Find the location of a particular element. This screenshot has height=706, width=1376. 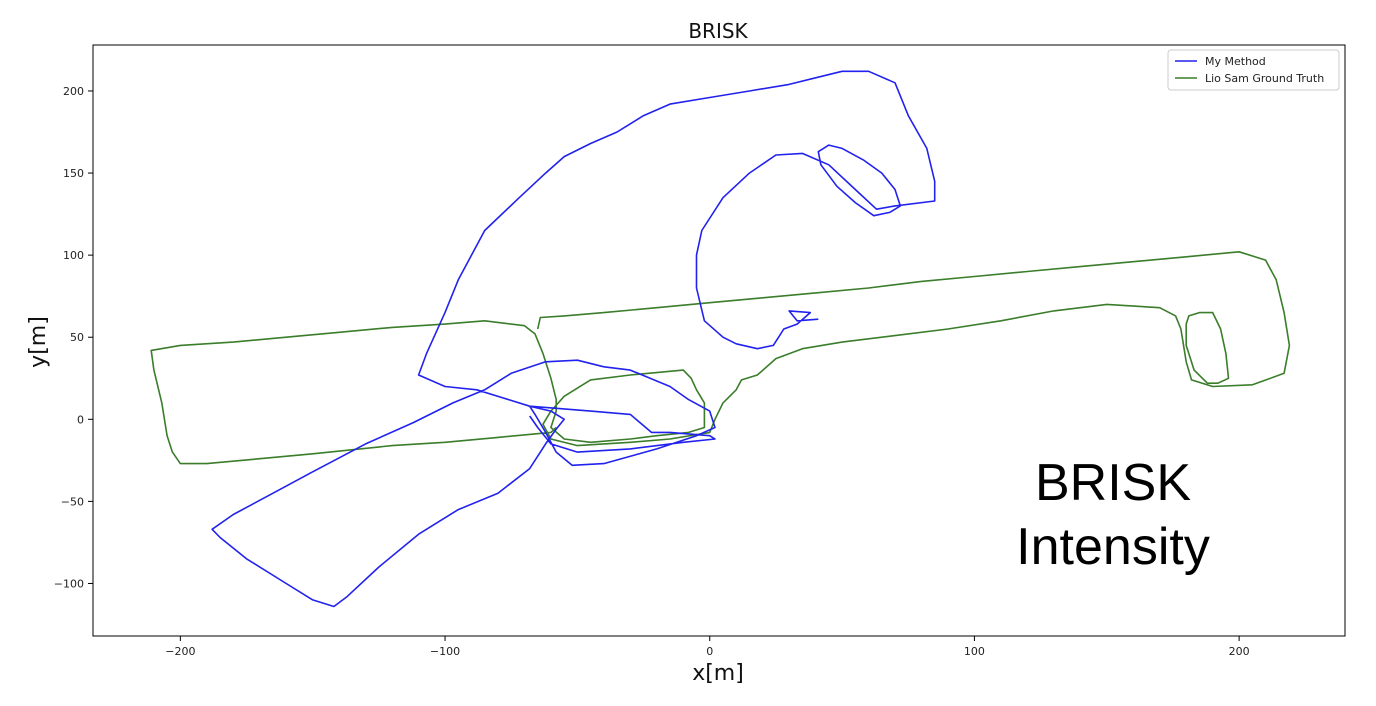

series-loop-ground-truth is located at coordinates (1207, 347).